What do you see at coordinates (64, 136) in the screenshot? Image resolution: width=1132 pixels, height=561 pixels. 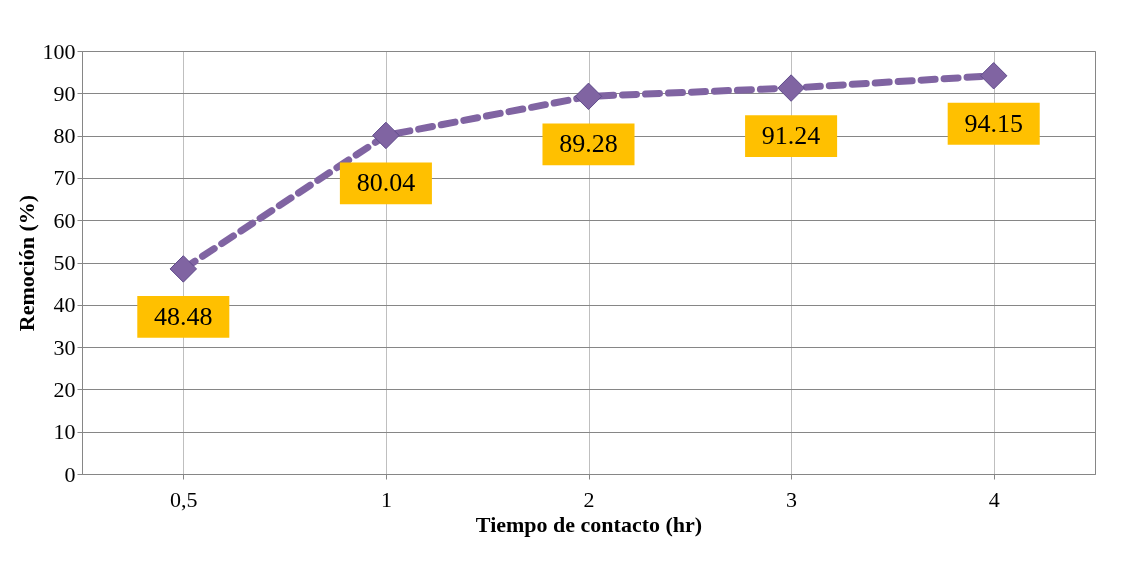 I see `y-tick-label: 80` at bounding box center [64, 136].